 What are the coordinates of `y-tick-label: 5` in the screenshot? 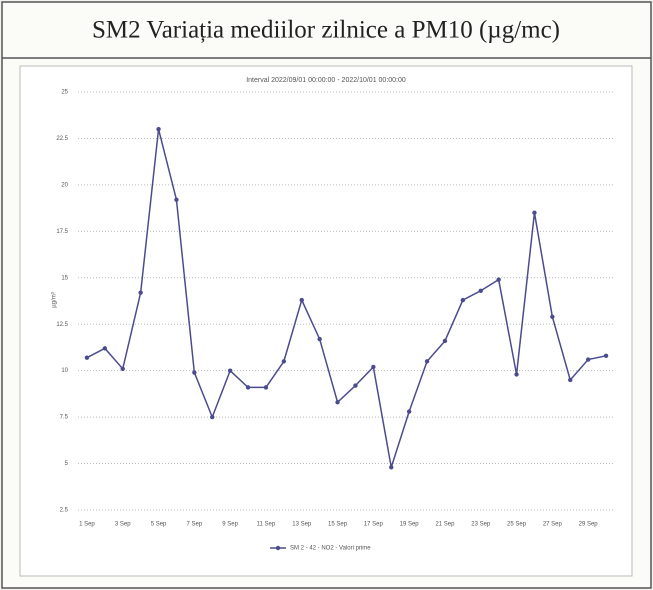 It's located at (67, 464).